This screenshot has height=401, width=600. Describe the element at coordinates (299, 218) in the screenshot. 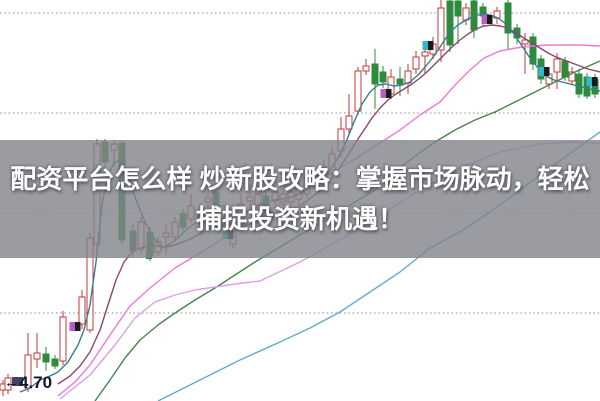

I see `headline-line2: 捕捉投资新机遇！` at that location.